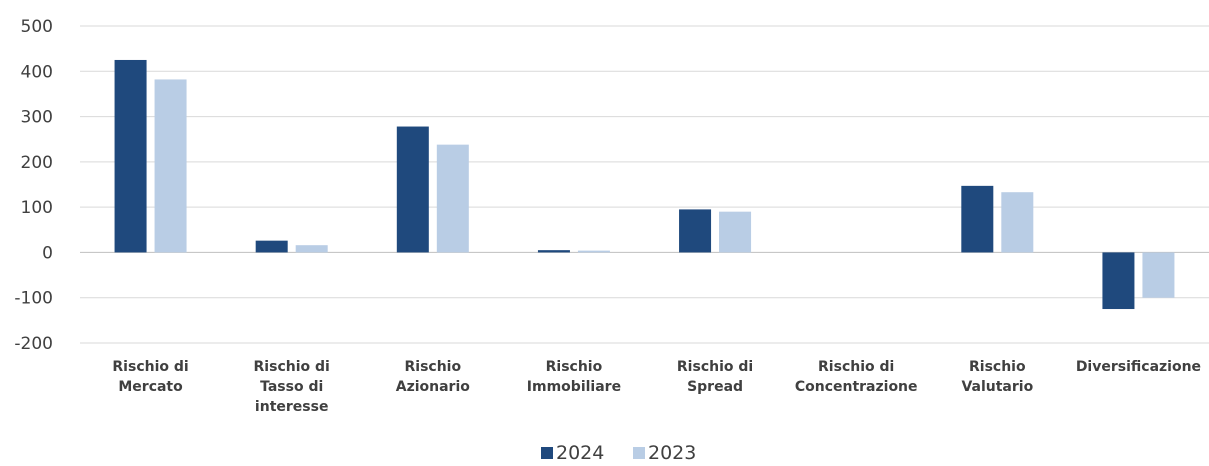 The height and width of the screenshot is (466, 1209). I want to click on x-tick-label: Immobiliare, so click(574, 387).